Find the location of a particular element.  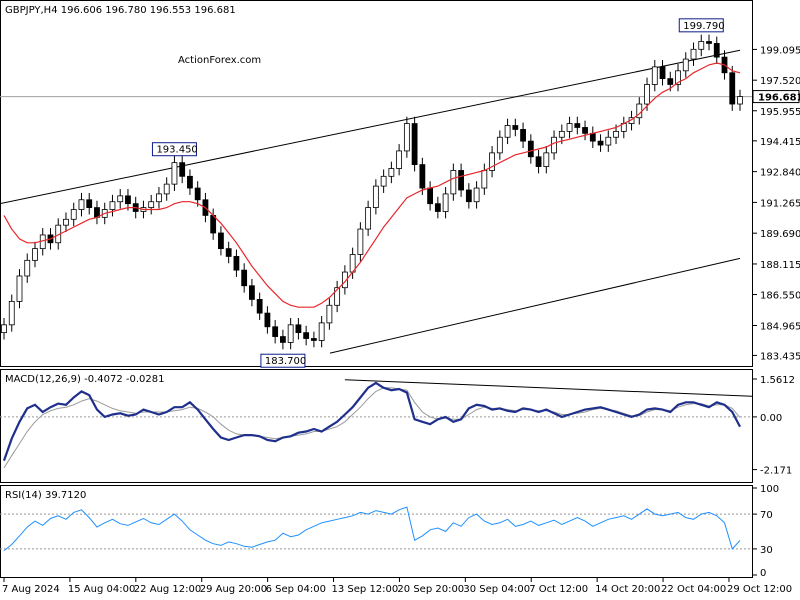

current-price-label: 196.681 is located at coordinates (779, 98).